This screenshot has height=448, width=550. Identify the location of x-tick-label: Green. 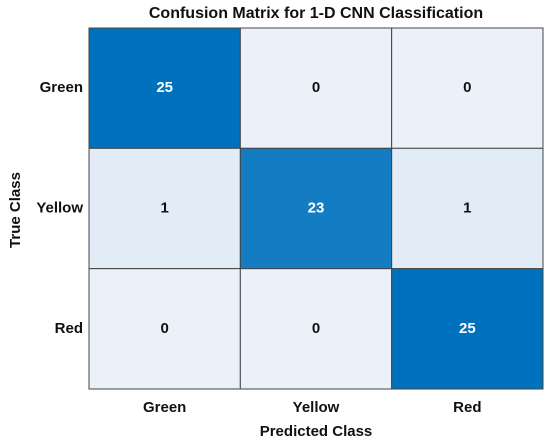
(164, 407).